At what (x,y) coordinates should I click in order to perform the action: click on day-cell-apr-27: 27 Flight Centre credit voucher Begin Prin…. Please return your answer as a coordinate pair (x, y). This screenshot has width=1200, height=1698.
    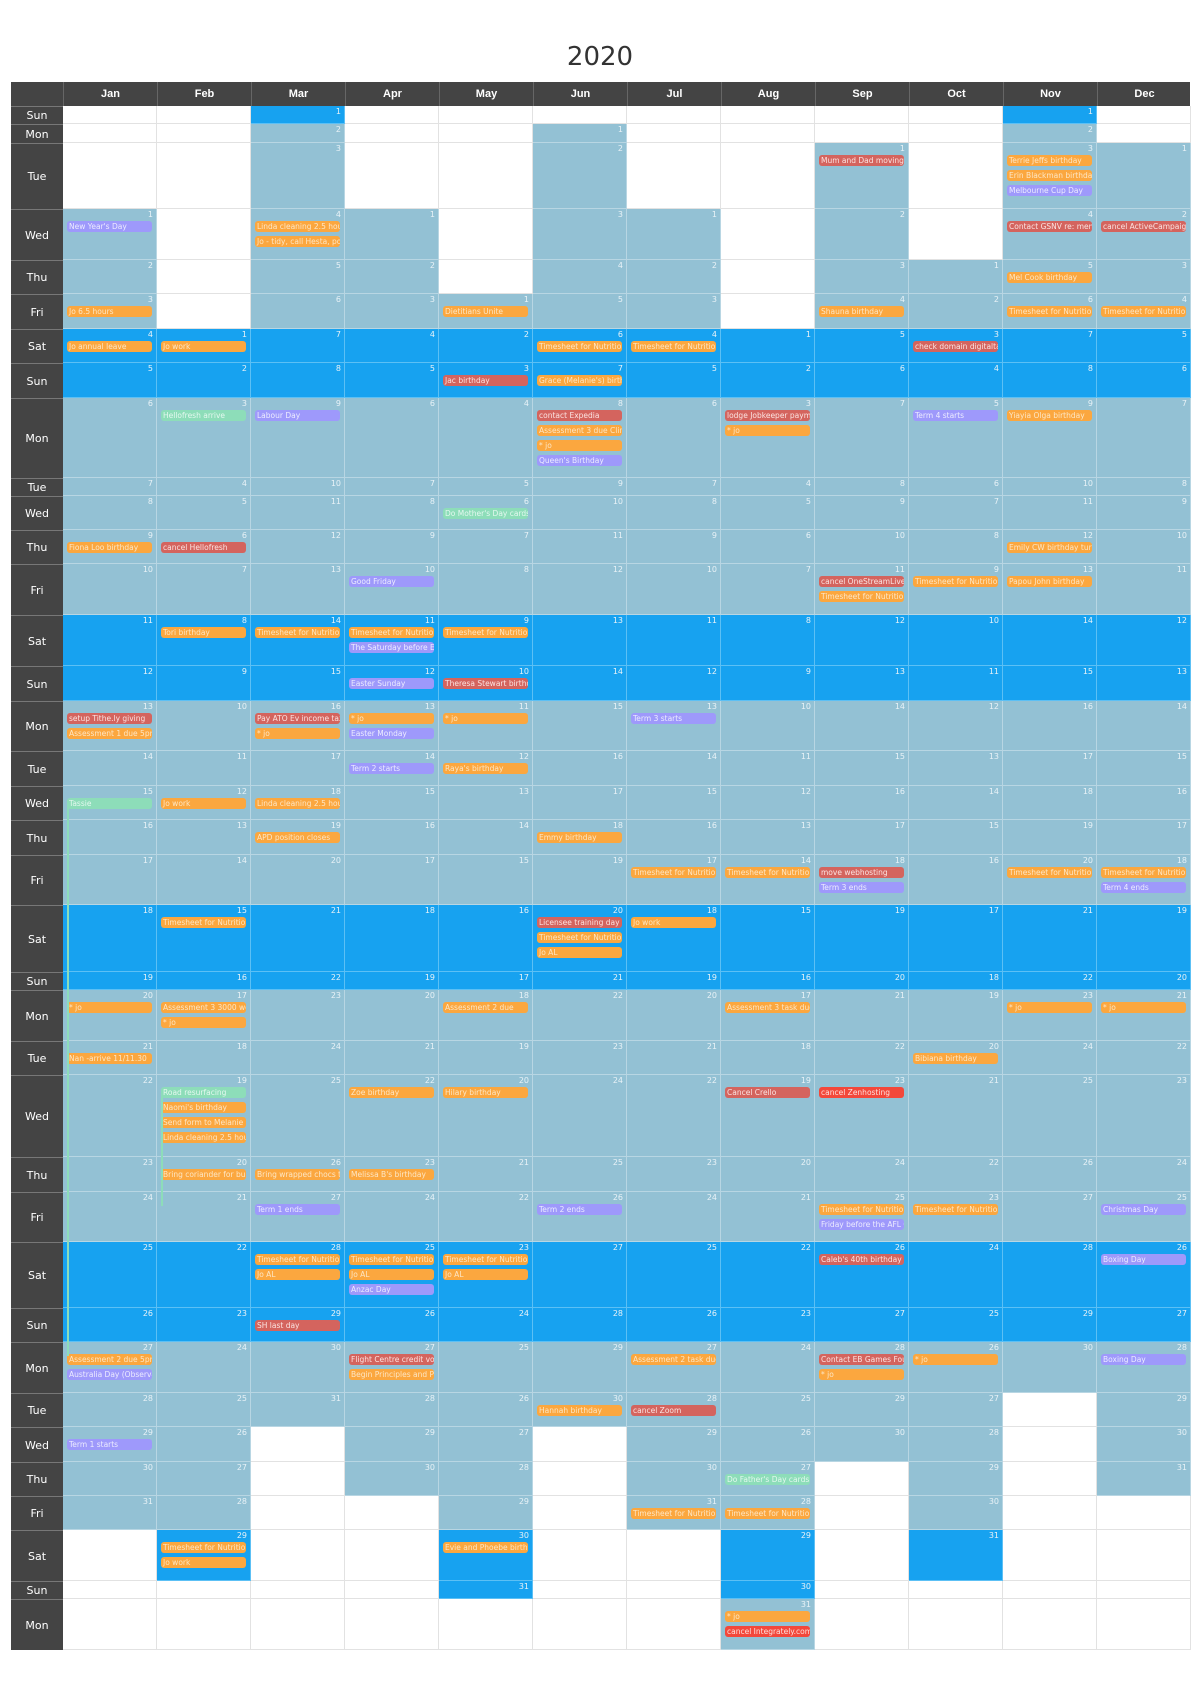
    Looking at the image, I should click on (392, 1367).